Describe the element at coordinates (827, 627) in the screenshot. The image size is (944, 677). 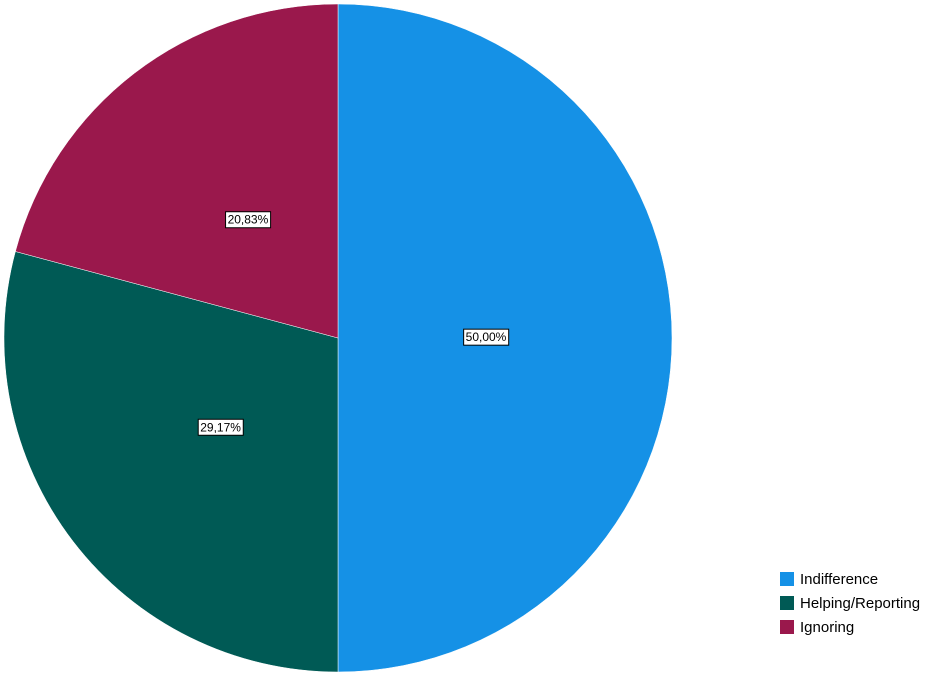
I see `legend-label: Ignoring` at that location.